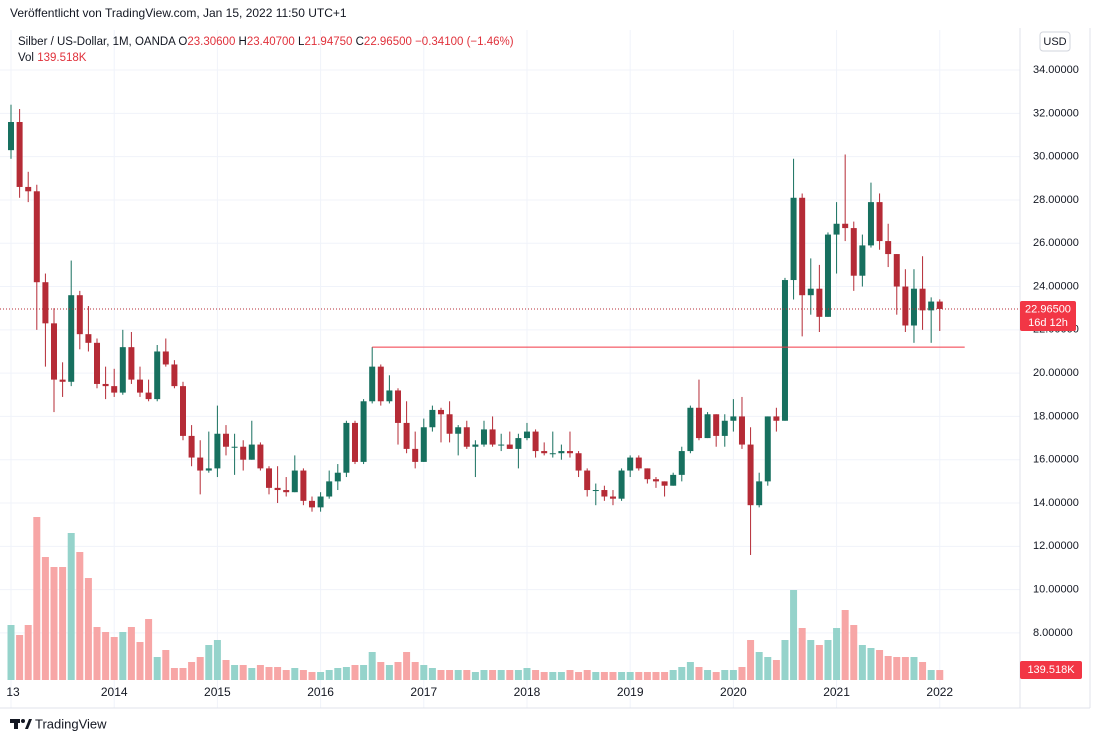 This screenshot has width=1100, height=743. Describe the element at coordinates (1048, 315) in the screenshot. I see `price-badge` at that location.